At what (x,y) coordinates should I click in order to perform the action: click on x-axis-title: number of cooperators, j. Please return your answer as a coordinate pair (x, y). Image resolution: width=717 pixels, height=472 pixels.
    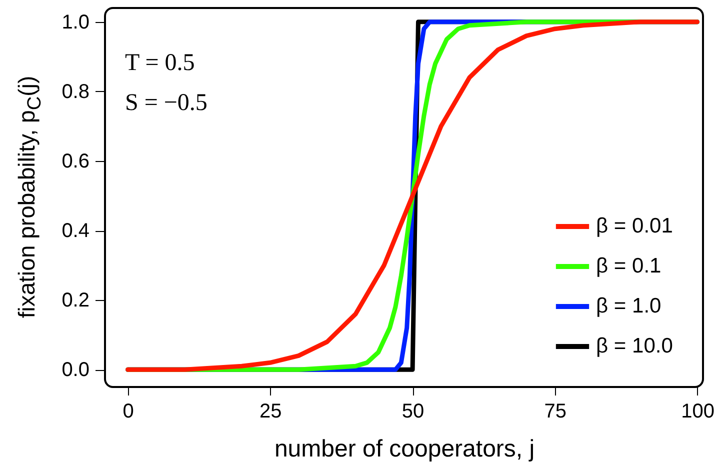
    Looking at the image, I should click on (404, 449).